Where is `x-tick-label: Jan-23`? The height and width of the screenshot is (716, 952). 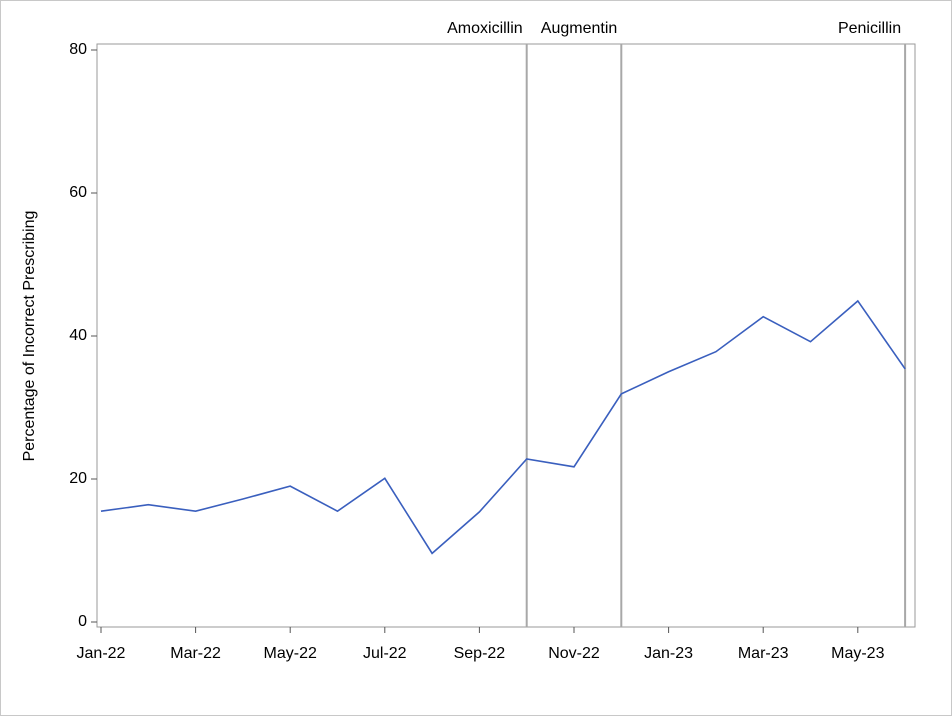 x-tick-label: Jan-23 is located at coordinates (668, 653).